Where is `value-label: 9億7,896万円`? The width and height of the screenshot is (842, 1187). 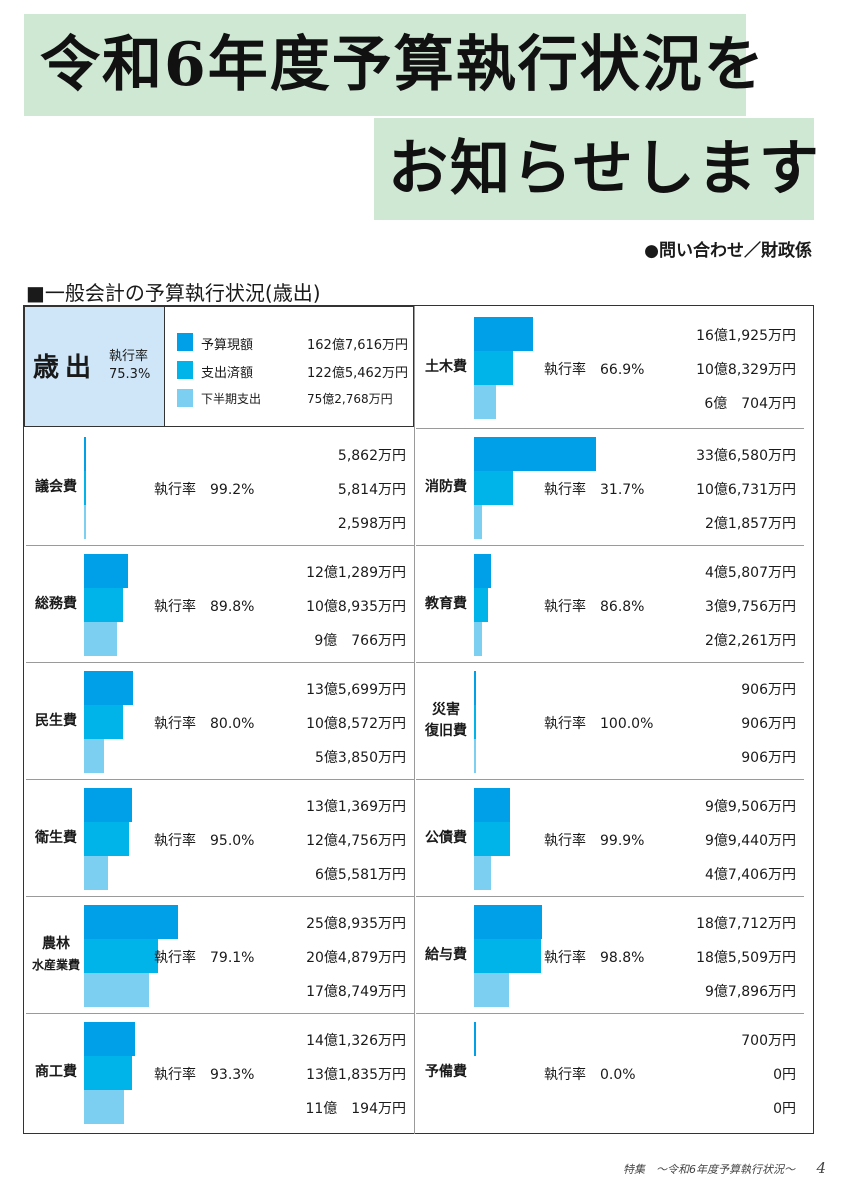
value-label: 9億7,896万円 is located at coordinates (750, 991).